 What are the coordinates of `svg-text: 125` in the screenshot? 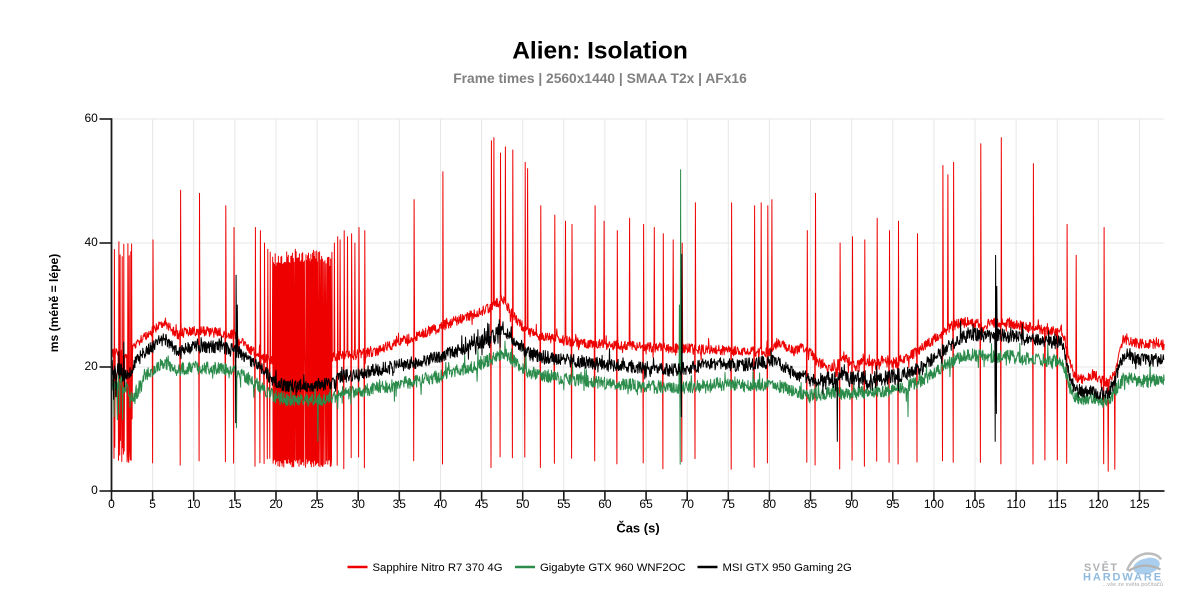 It's located at (1139, 504).